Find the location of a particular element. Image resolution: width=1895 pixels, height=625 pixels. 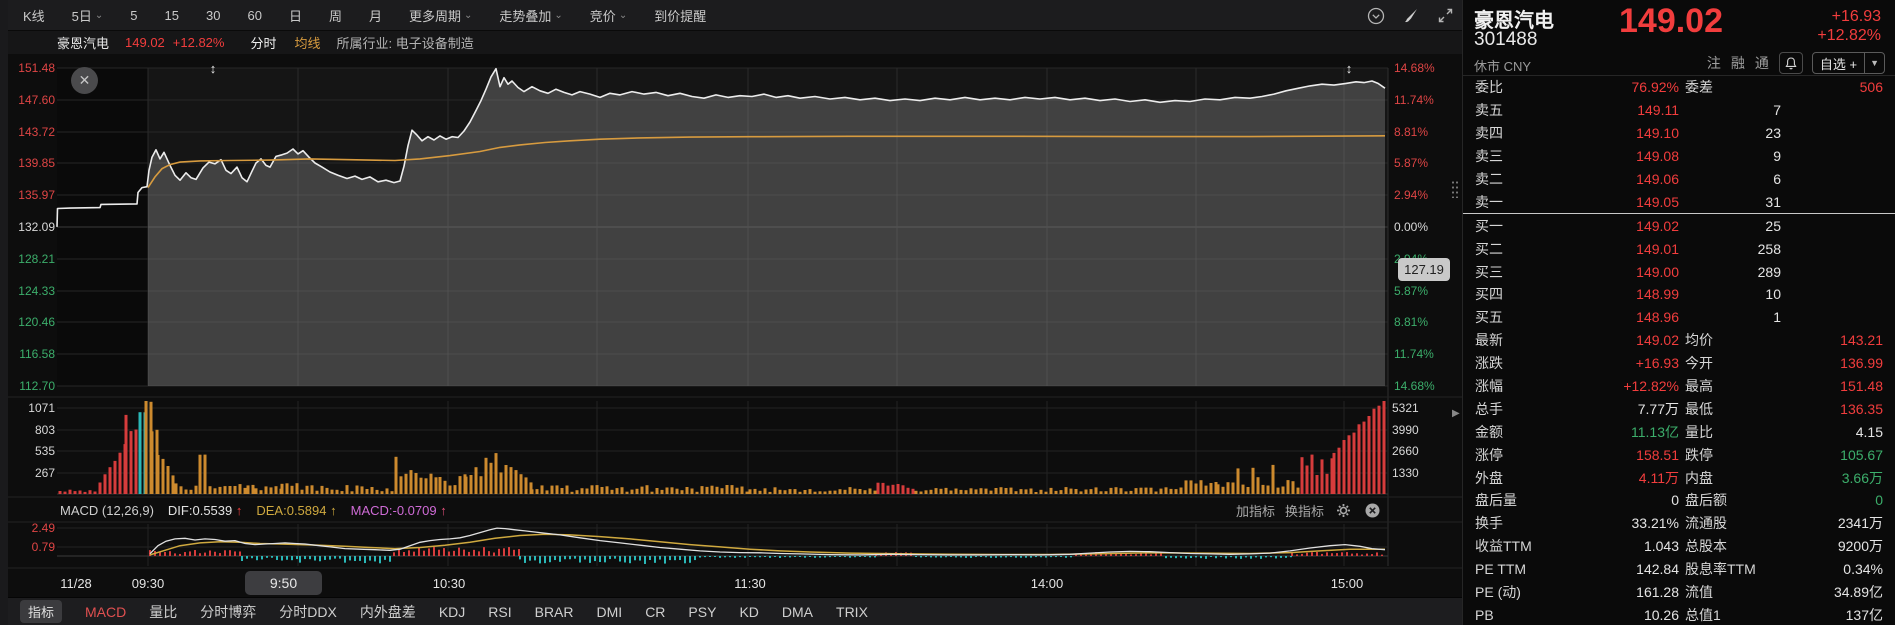

stat-value: 11.13亿 is located at coordinates (1655, 431).